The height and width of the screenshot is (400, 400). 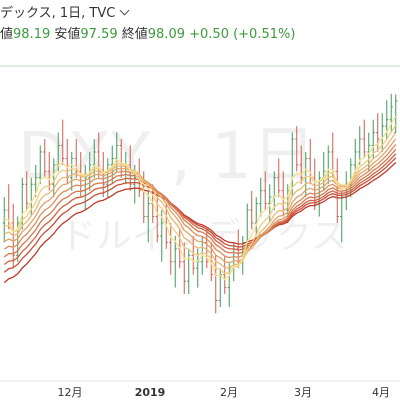 What do you see at coordinates (303, 392) in the screenshot?
I see `x-tick-label: 3月` at bounding box center [303, 392].